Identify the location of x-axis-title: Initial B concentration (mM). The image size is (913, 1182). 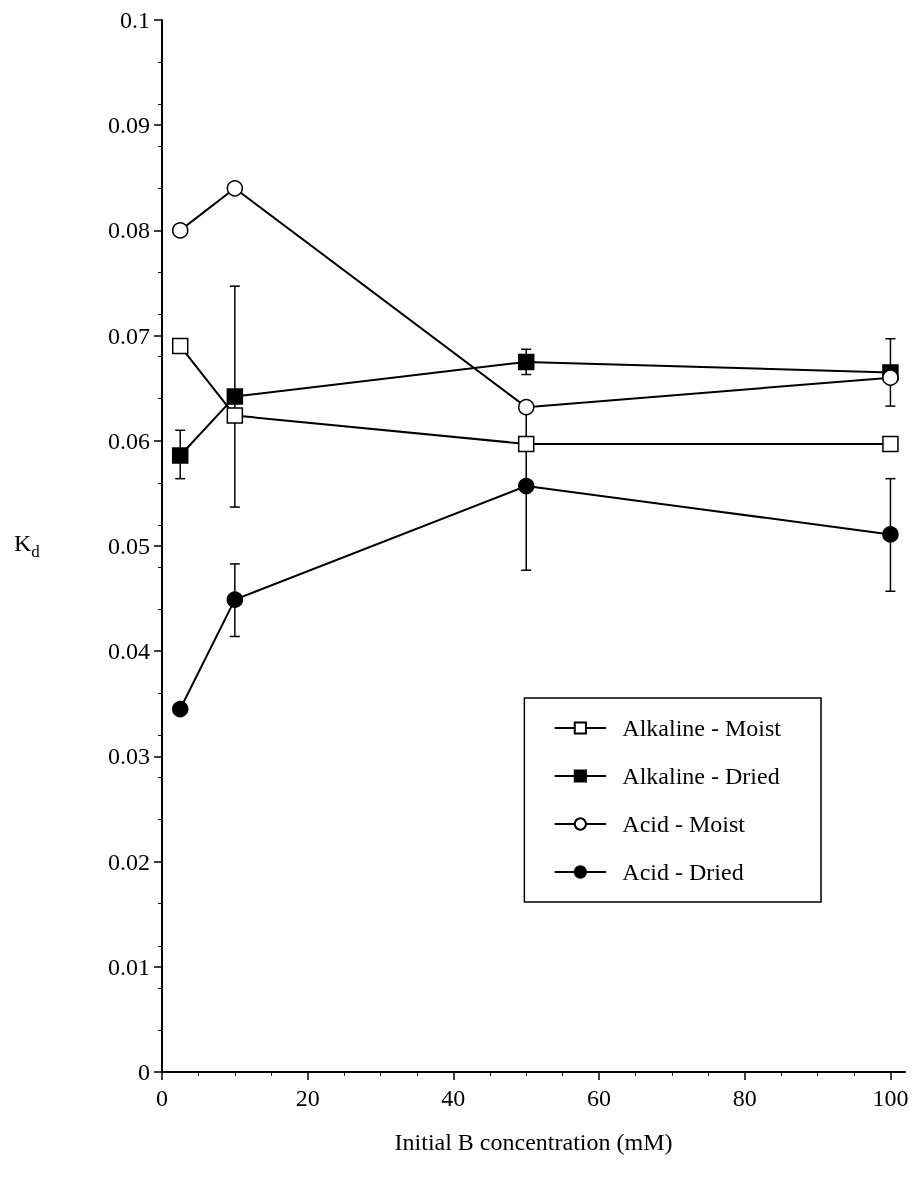
(533, 1142).